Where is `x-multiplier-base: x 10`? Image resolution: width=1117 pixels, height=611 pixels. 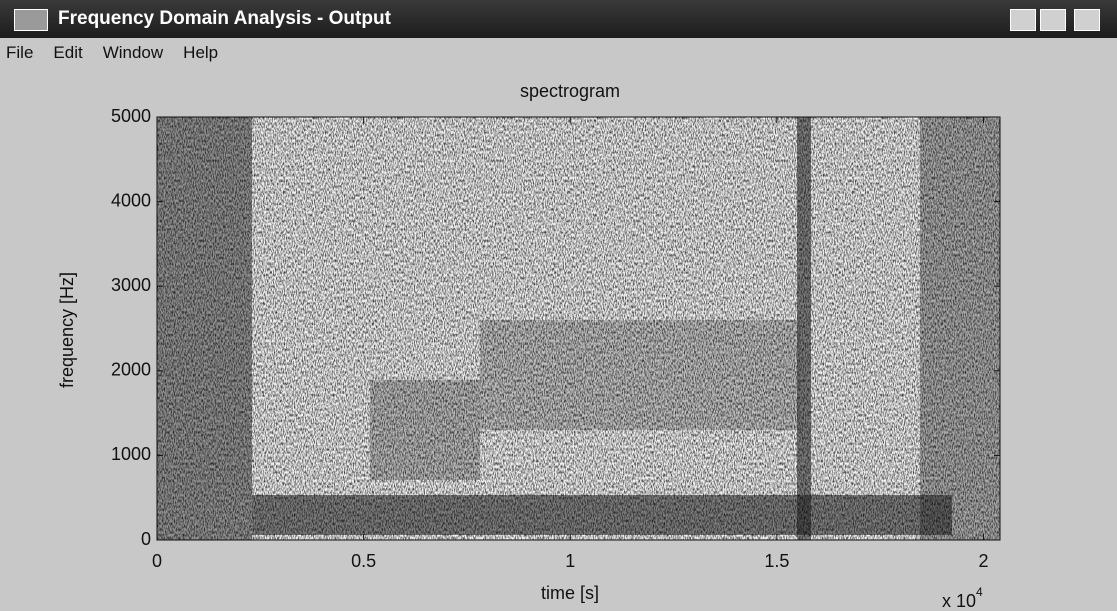
x-multiplier-base: x 10 is located at coordinates (959, 601).